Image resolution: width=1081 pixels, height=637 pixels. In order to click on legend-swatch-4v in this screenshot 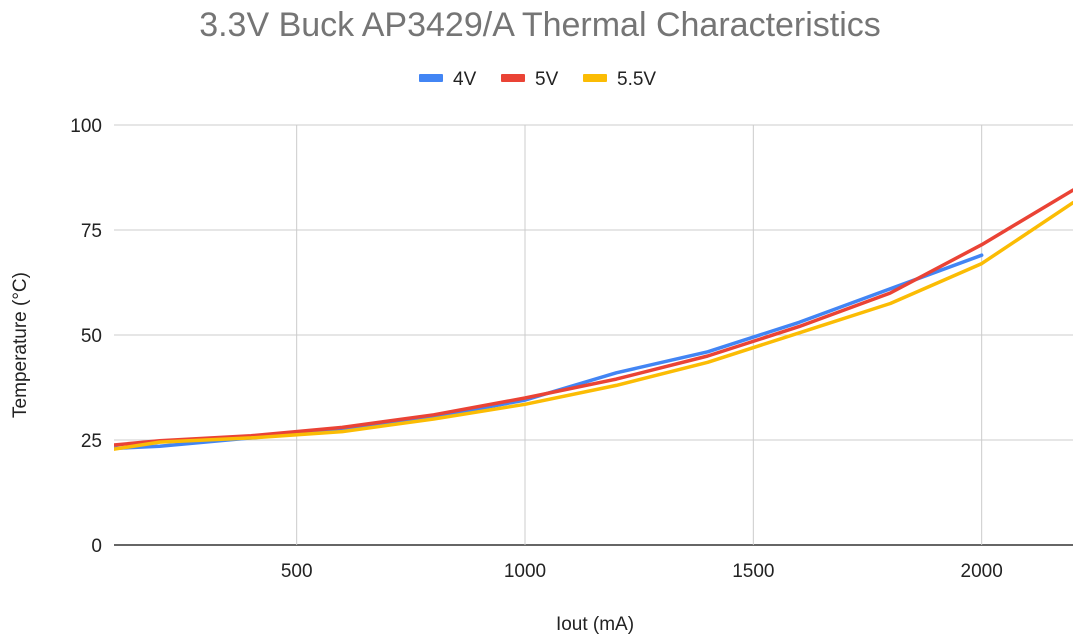, I will do `click(431, 78)`.